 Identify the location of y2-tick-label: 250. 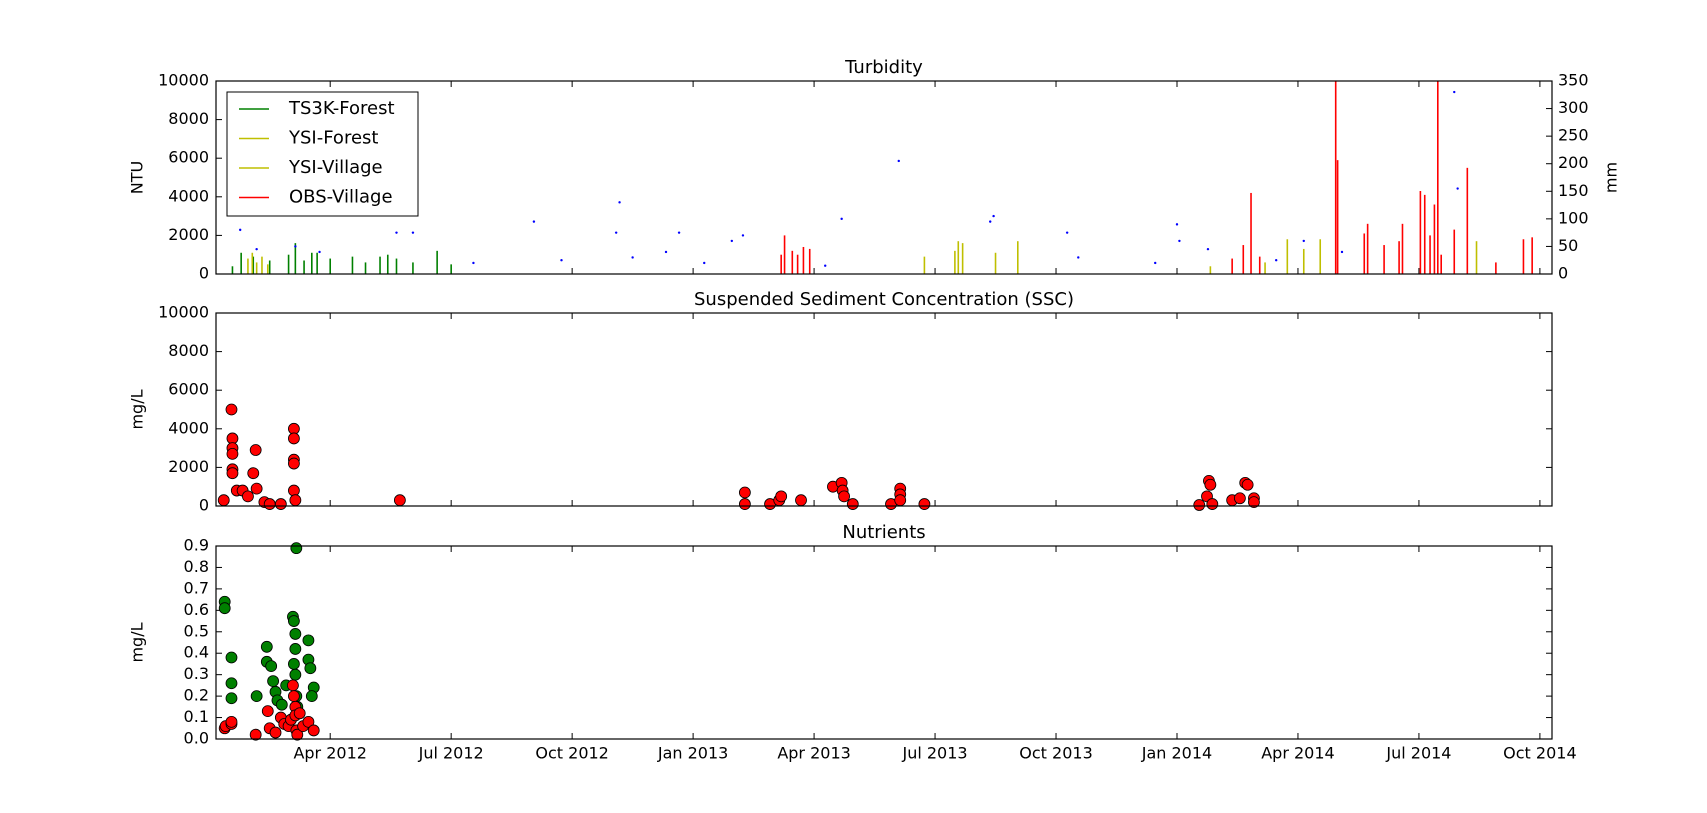
(1573, 135).